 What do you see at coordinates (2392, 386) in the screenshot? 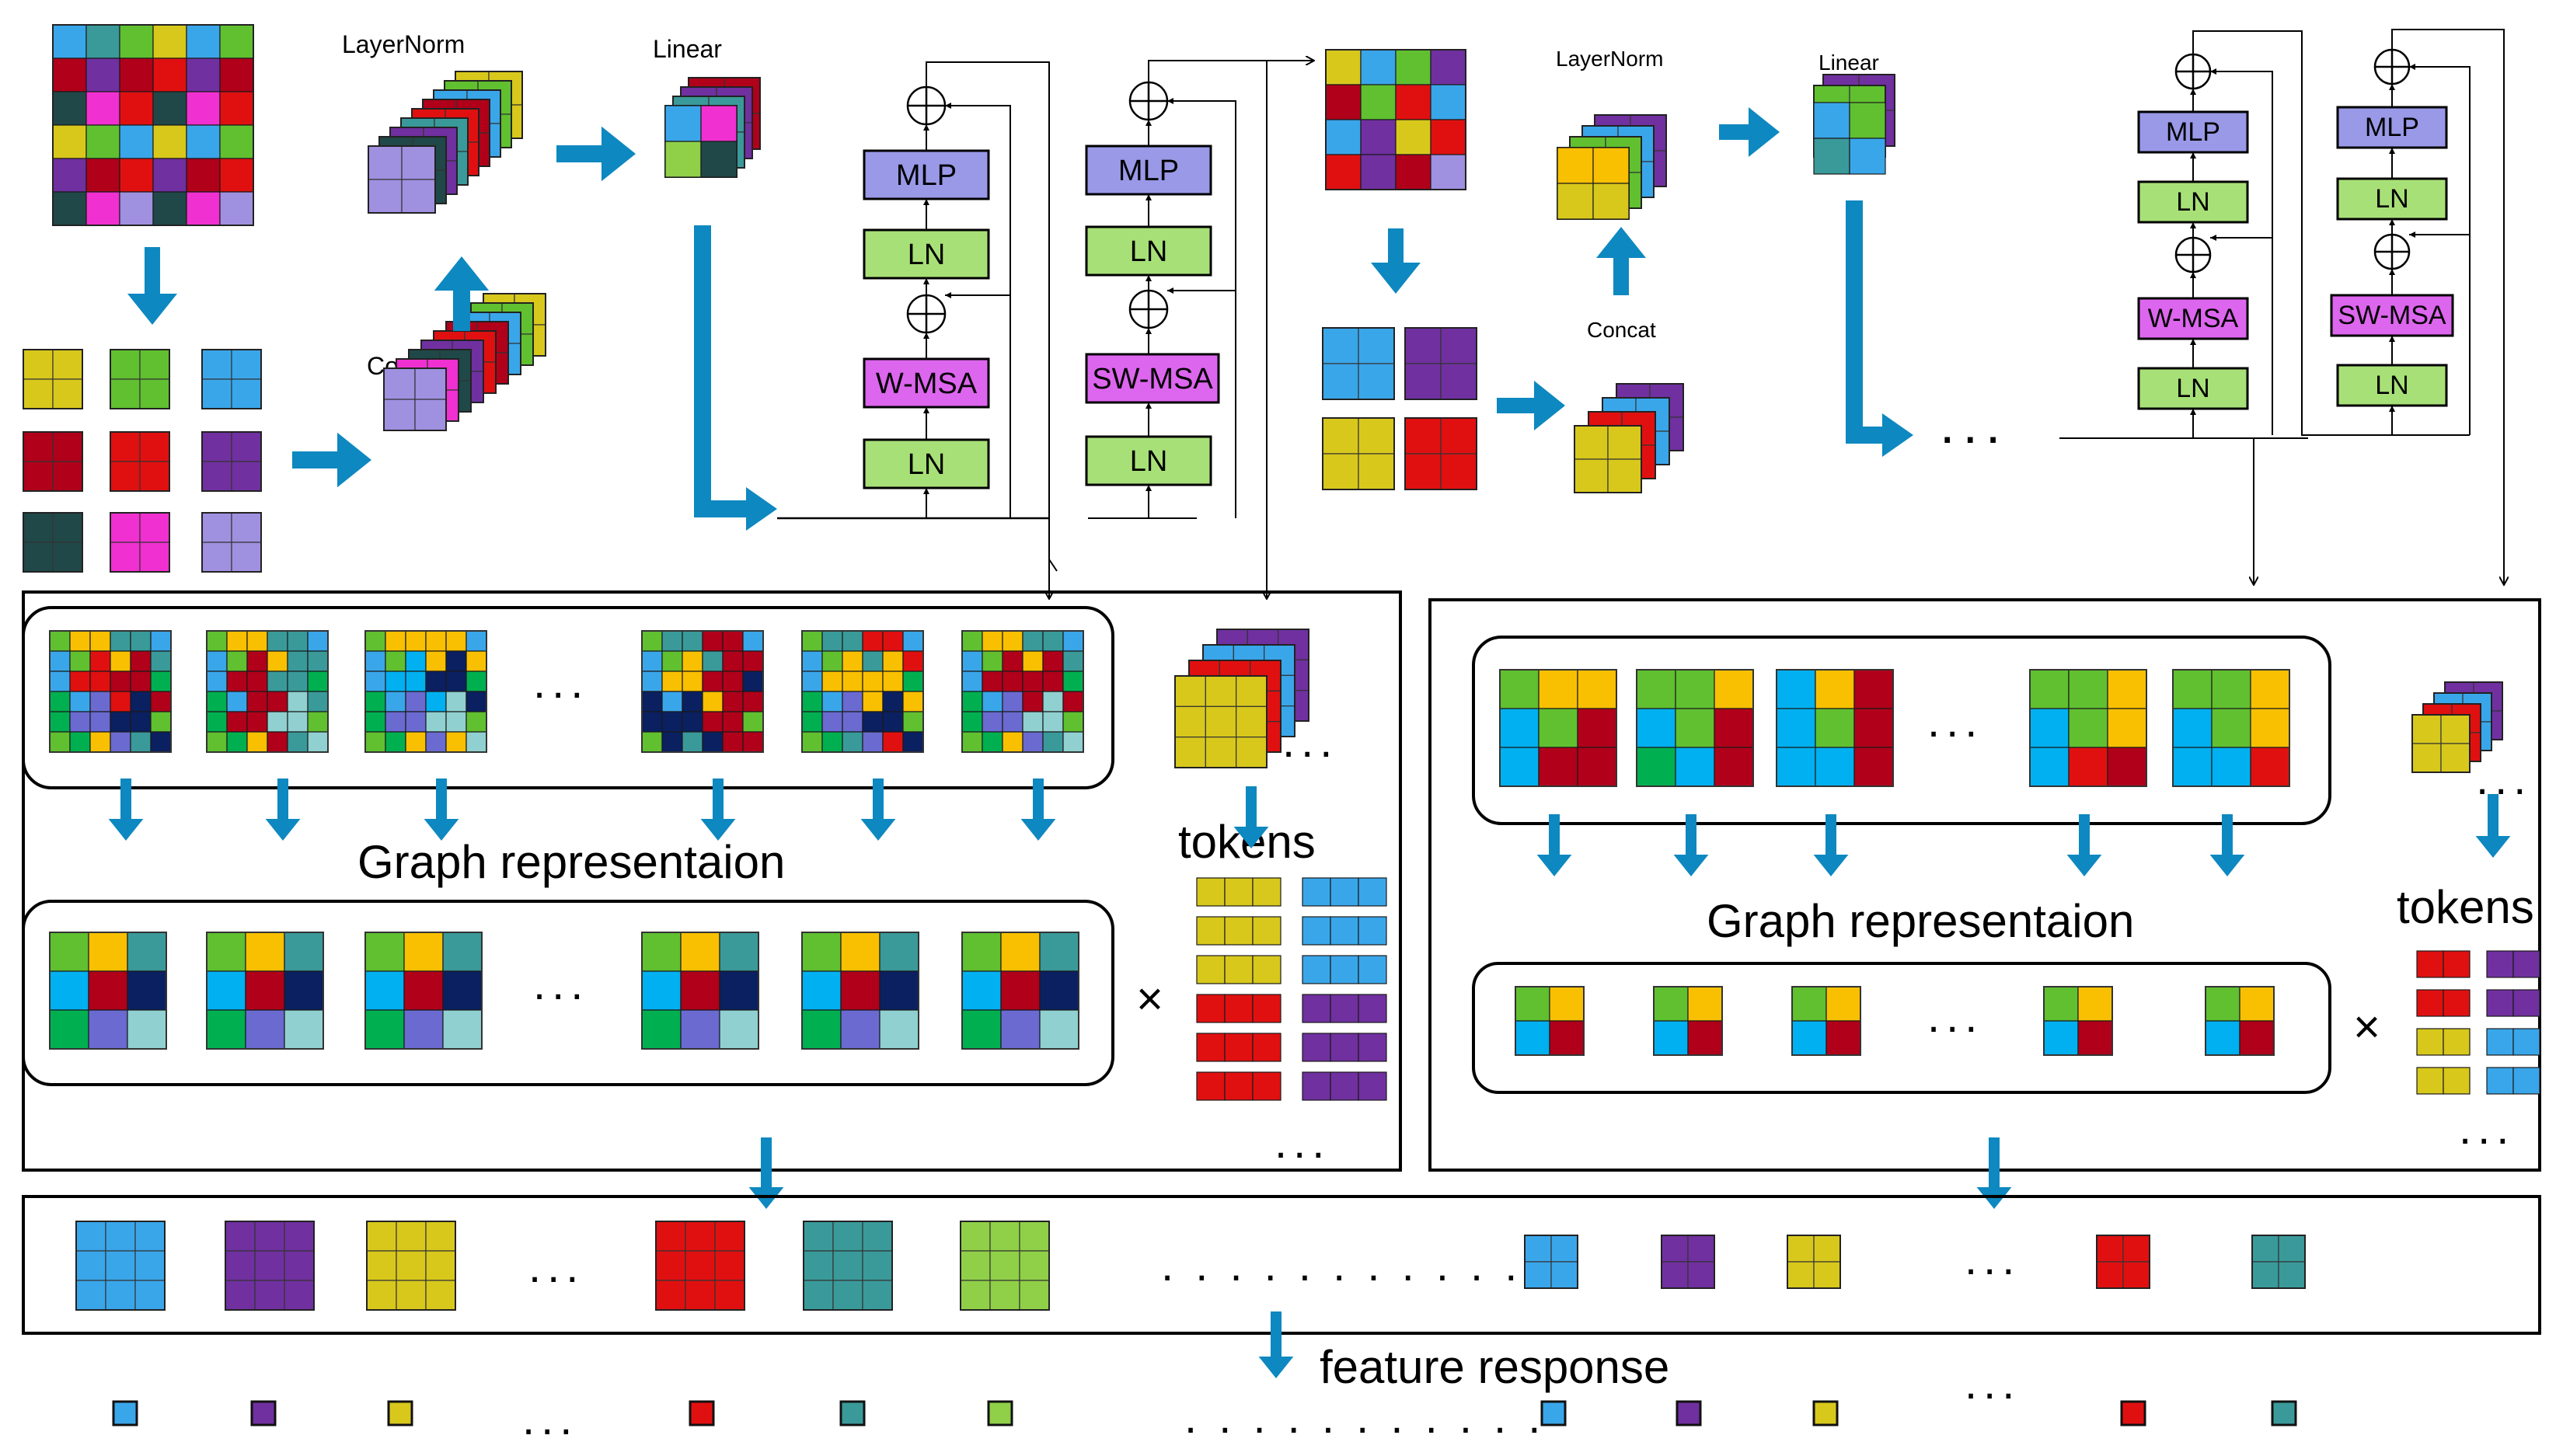
I see `block4-ln-bottom-box` at bounding box center [2392, 386].